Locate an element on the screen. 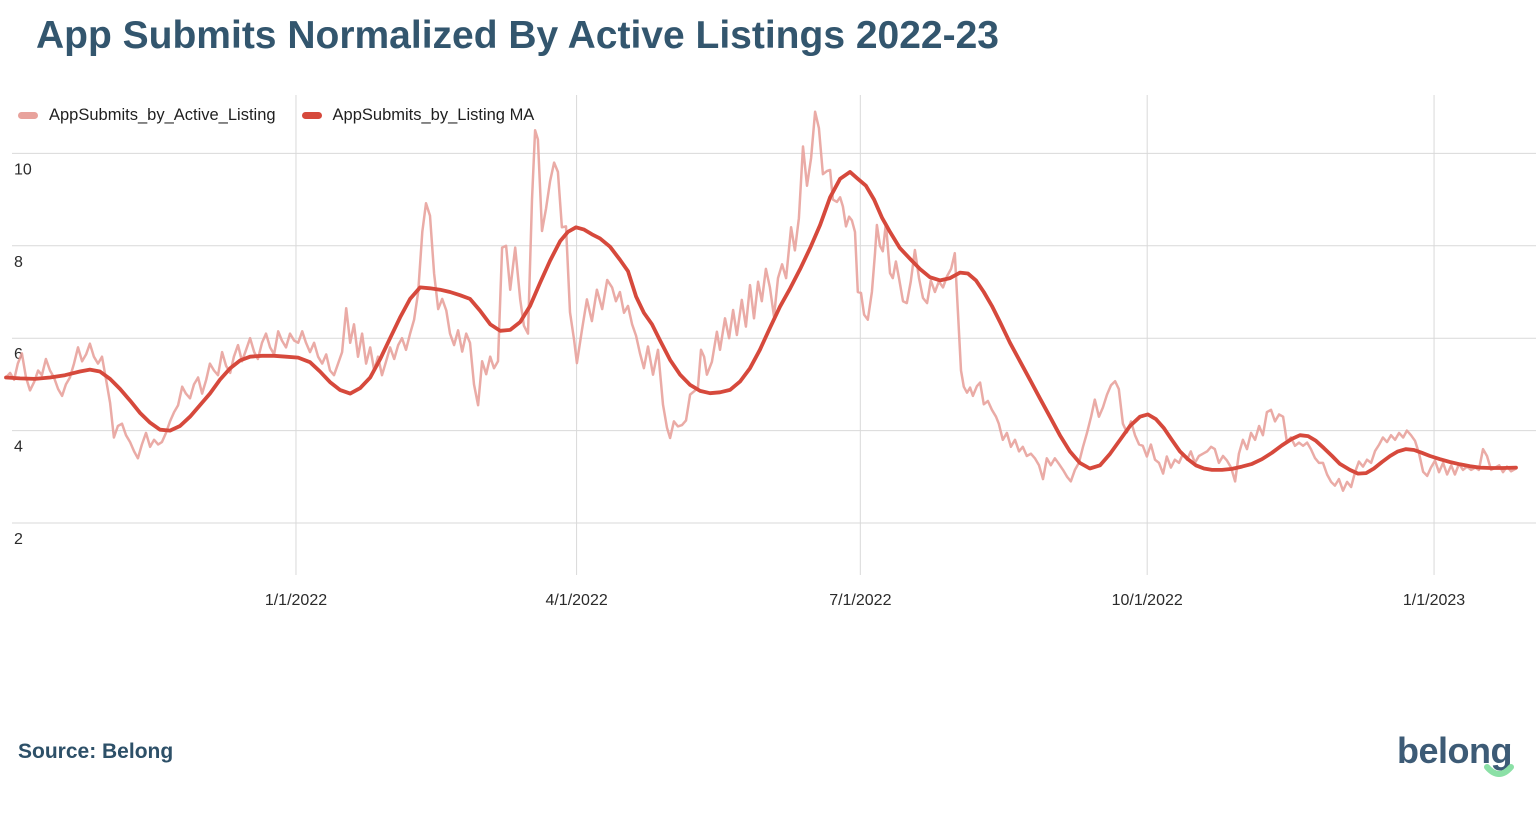 This screenshot has height=816, width=1536. belong-logo-text: belong is located at coordinates (1454, 750).